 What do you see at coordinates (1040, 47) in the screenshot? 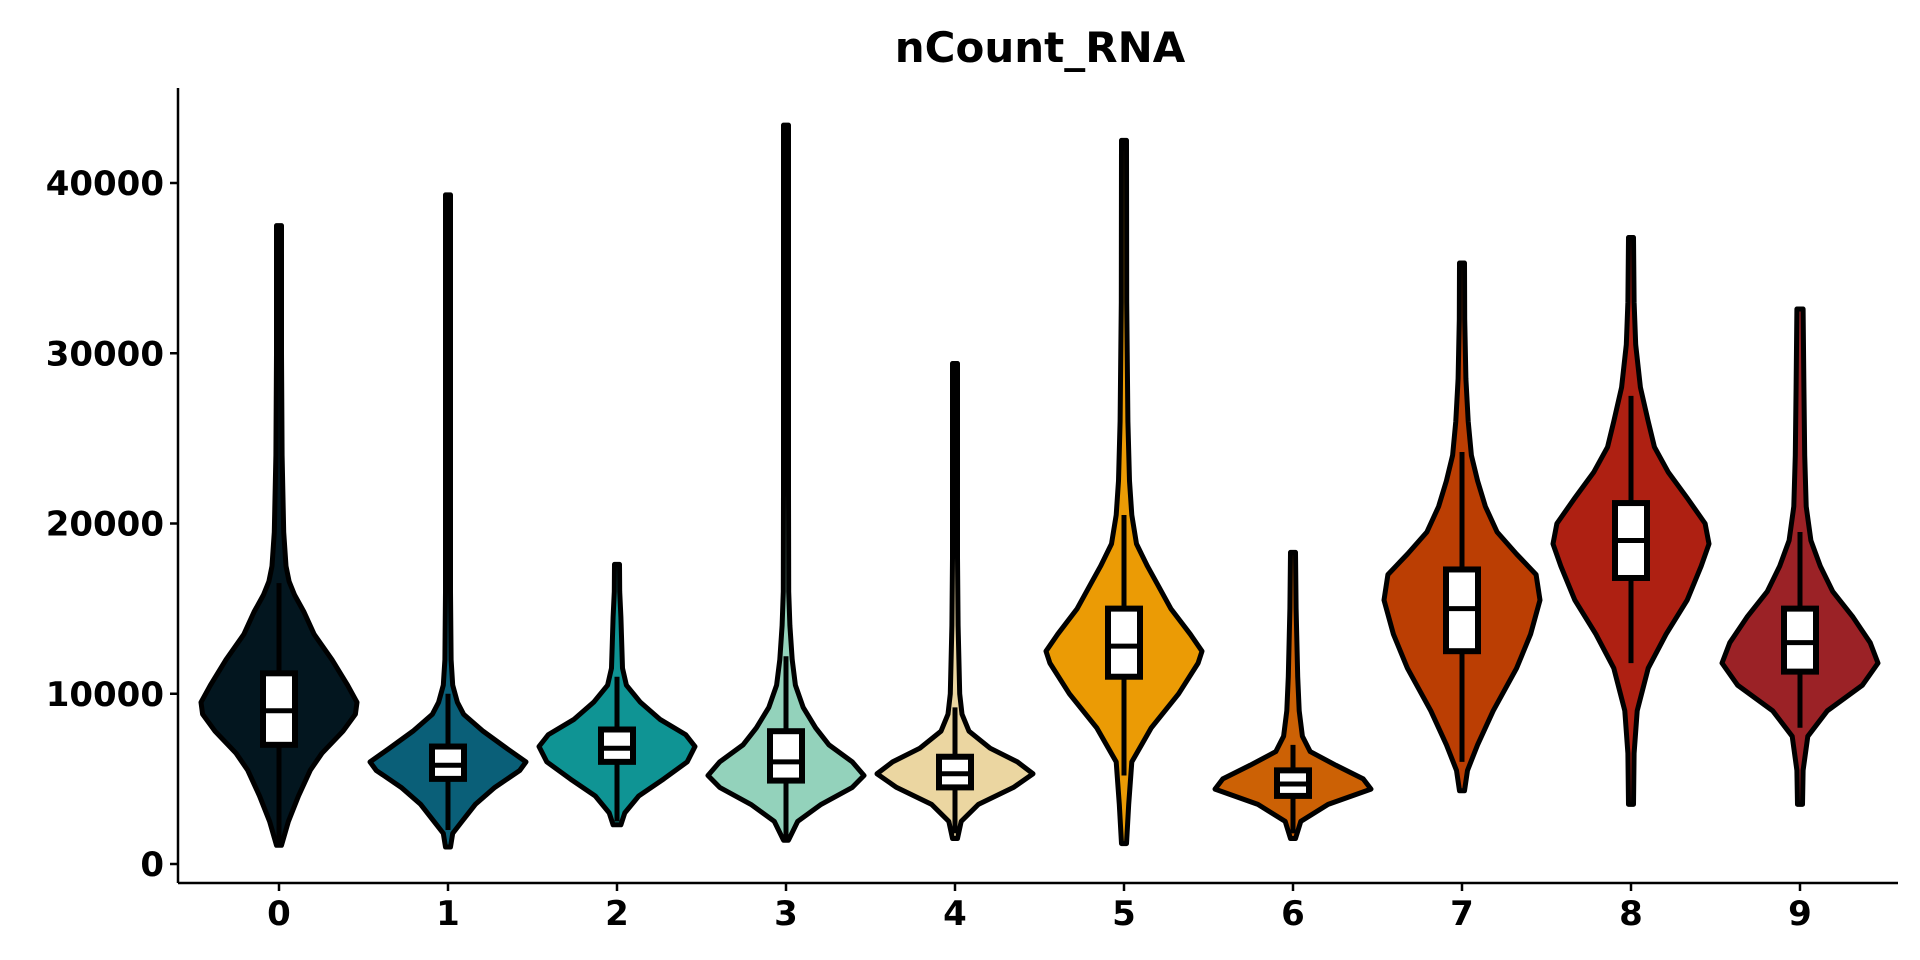
I see `chart-title: nCount_RNA` at bounding box center [1040, 47].